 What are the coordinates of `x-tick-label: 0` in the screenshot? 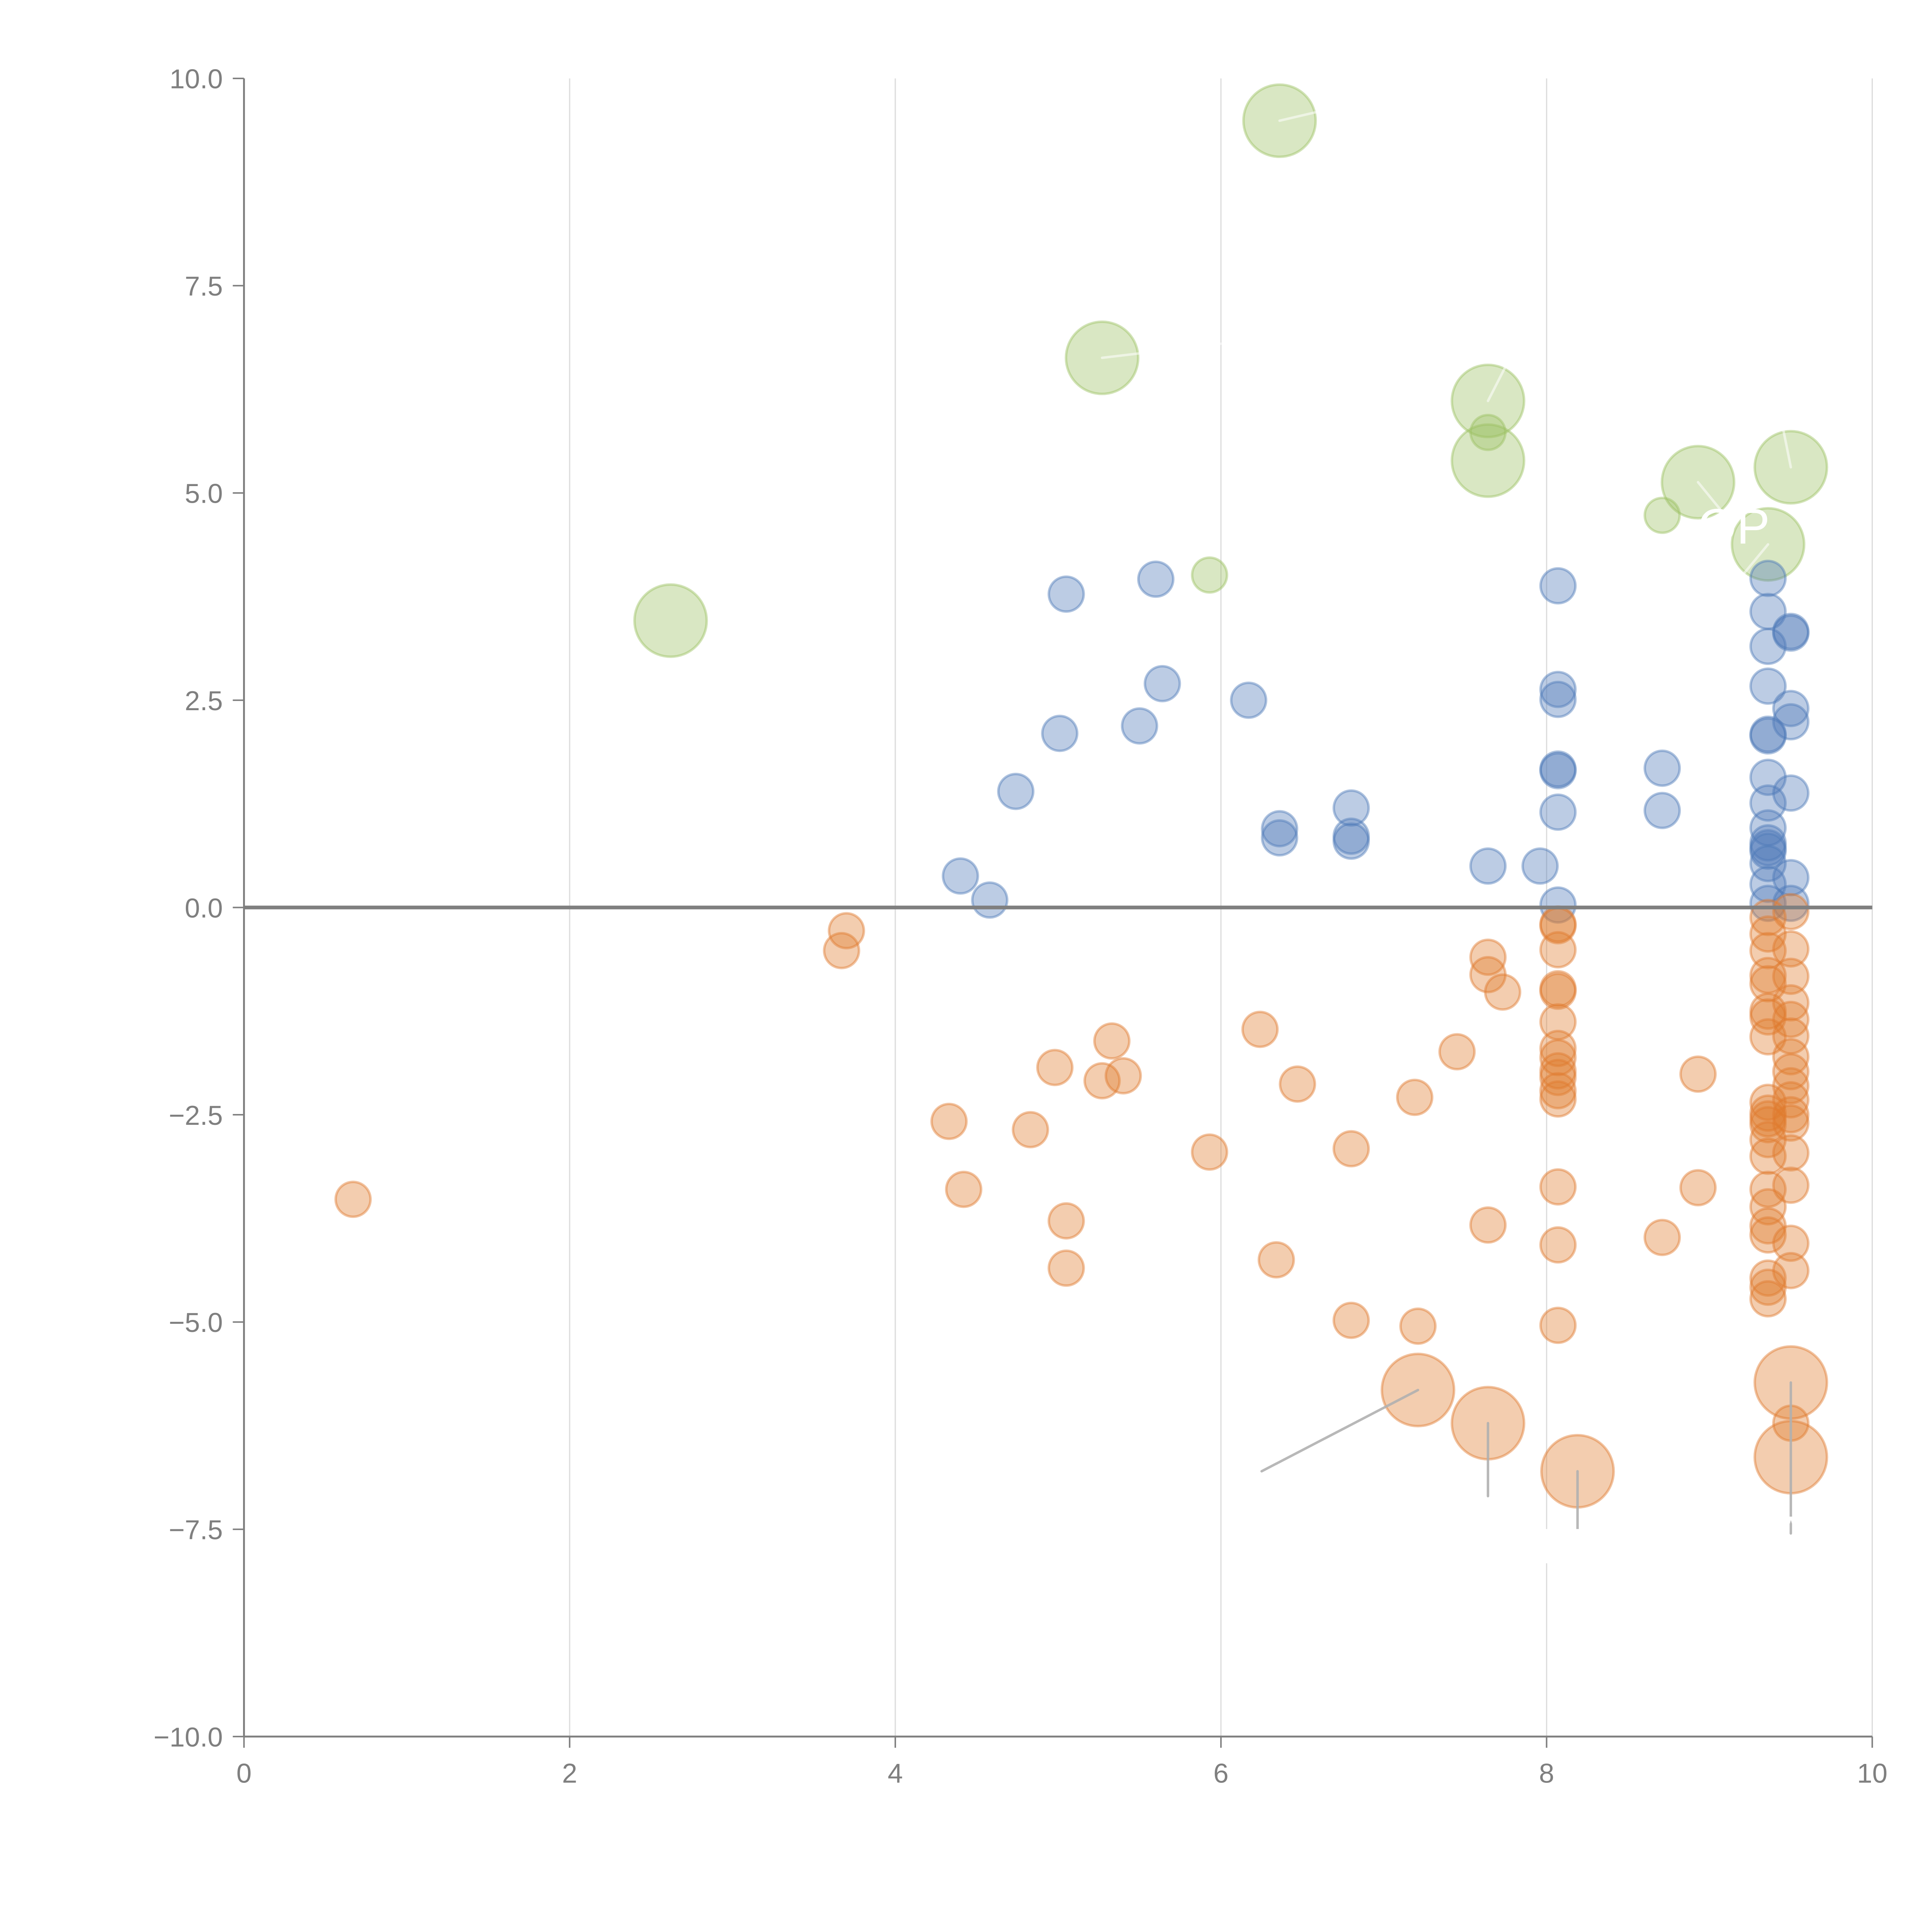 It's located at (244, 1773).